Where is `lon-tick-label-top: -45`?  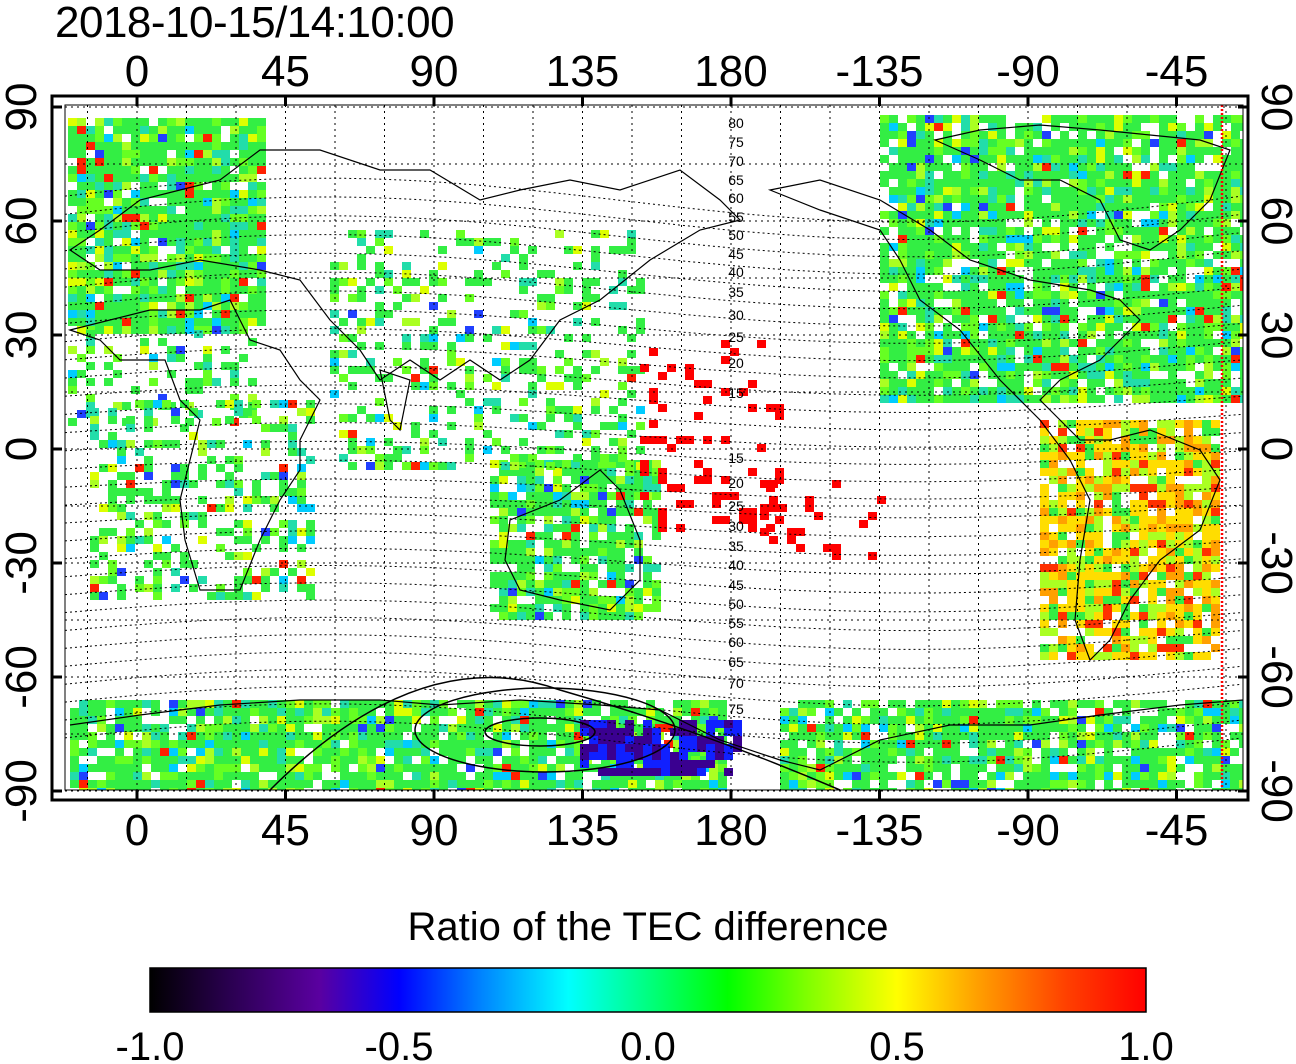
lon-tick-label-top: -45 is located at coordinates (1177, 71).